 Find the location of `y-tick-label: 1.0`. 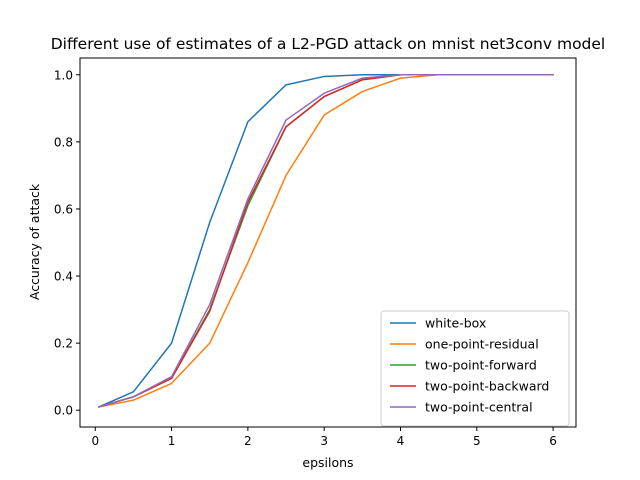

y-tick-label: 1.0 is located at coordinates (63, 75).